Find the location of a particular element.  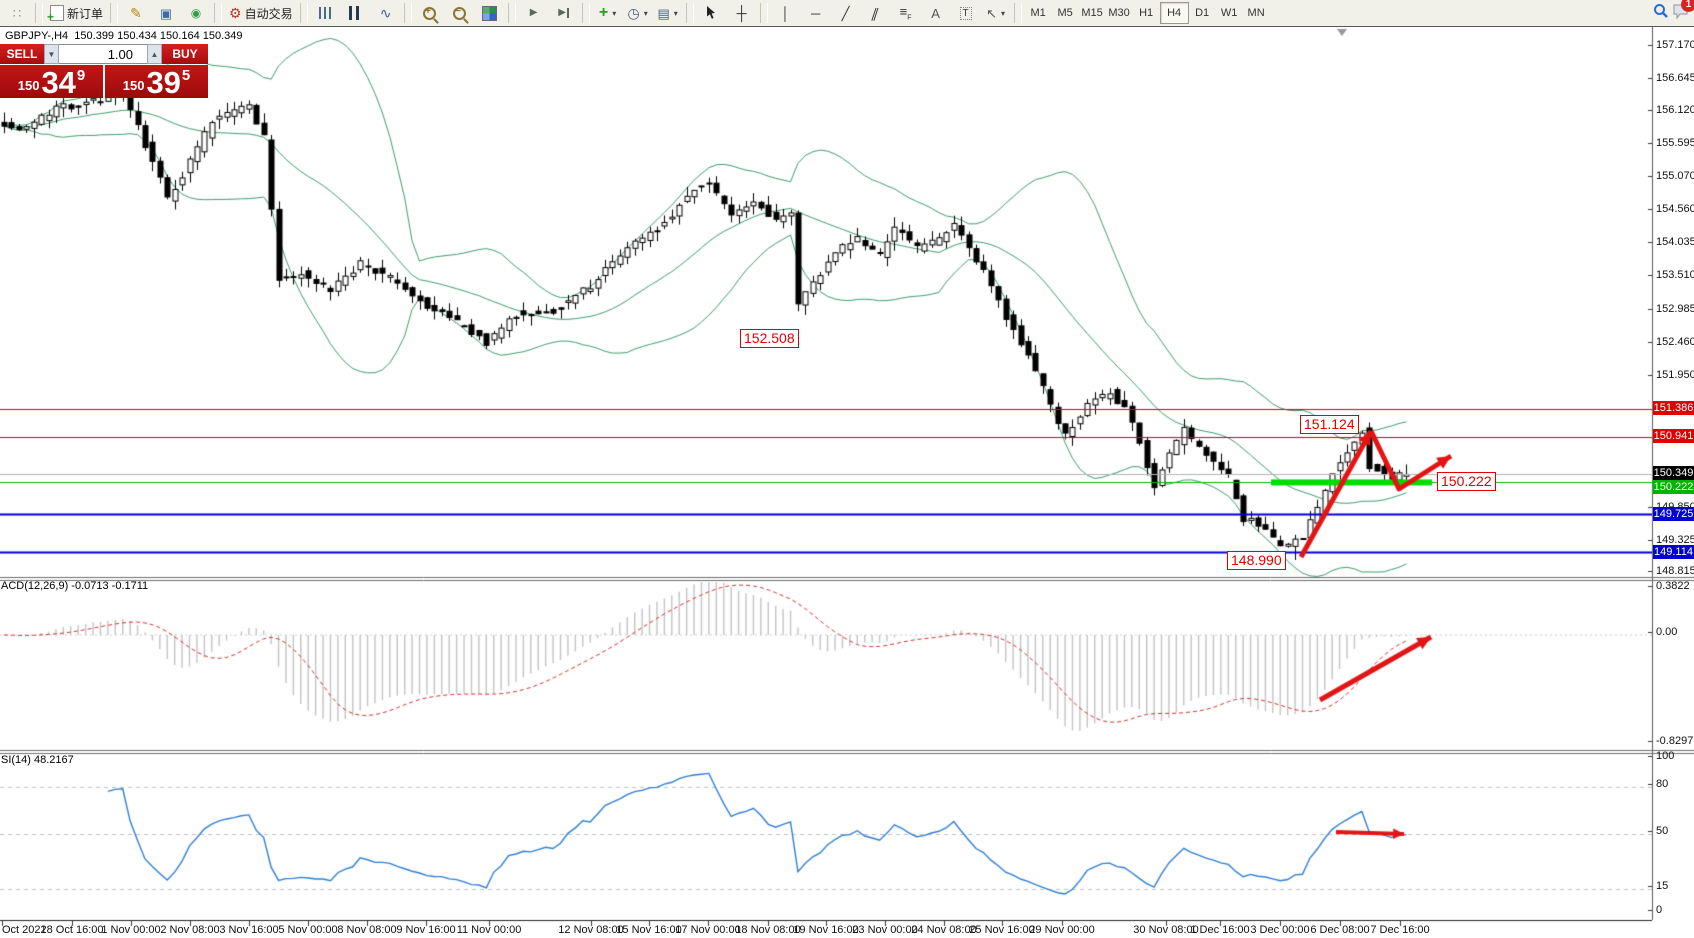

horizontal-line-icon: ─ is located at coordinates (815, 13).